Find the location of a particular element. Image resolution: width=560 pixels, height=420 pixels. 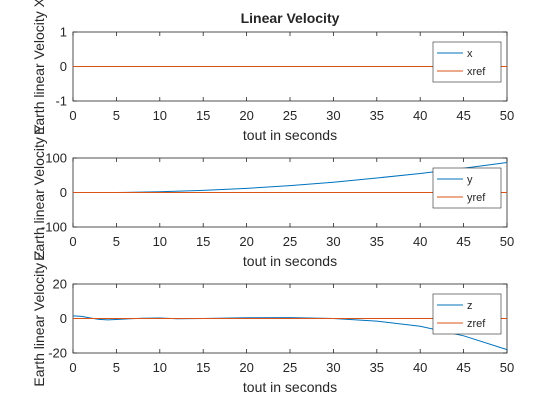

y-tick-label: -1 is located at coordinates (61, 101).